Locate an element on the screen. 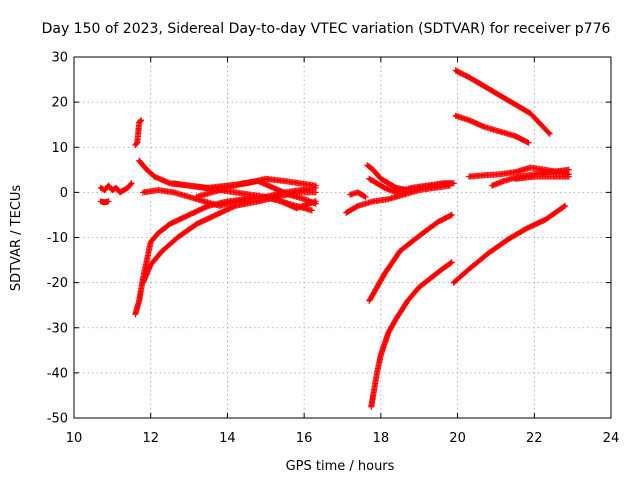 The height and width of the screenshot is (480, 640). y-tick-label: 20 is located at coordinates (59, 103).